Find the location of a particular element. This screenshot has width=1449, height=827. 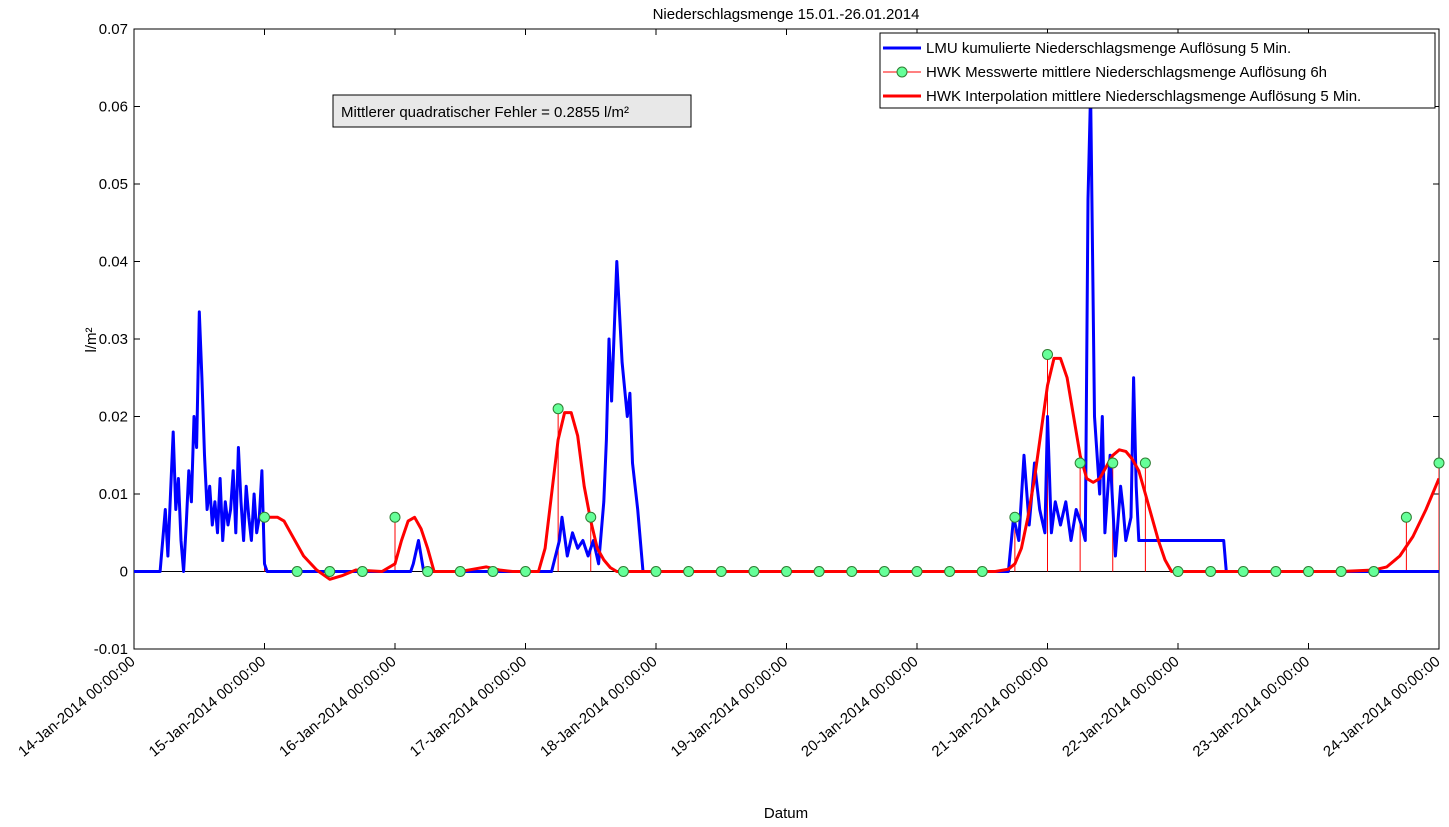

y-tick-label: -0.01 is located at coordinates (111, 649).